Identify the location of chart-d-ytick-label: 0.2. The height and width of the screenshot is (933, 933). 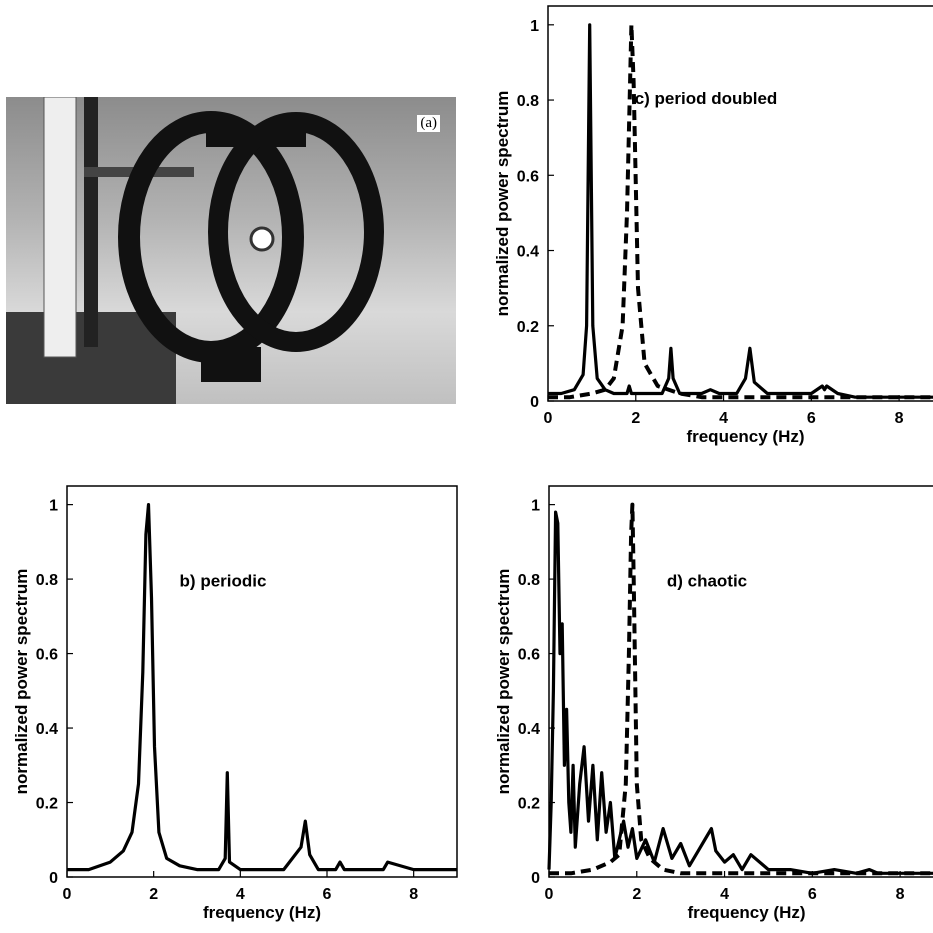
(529, 804).